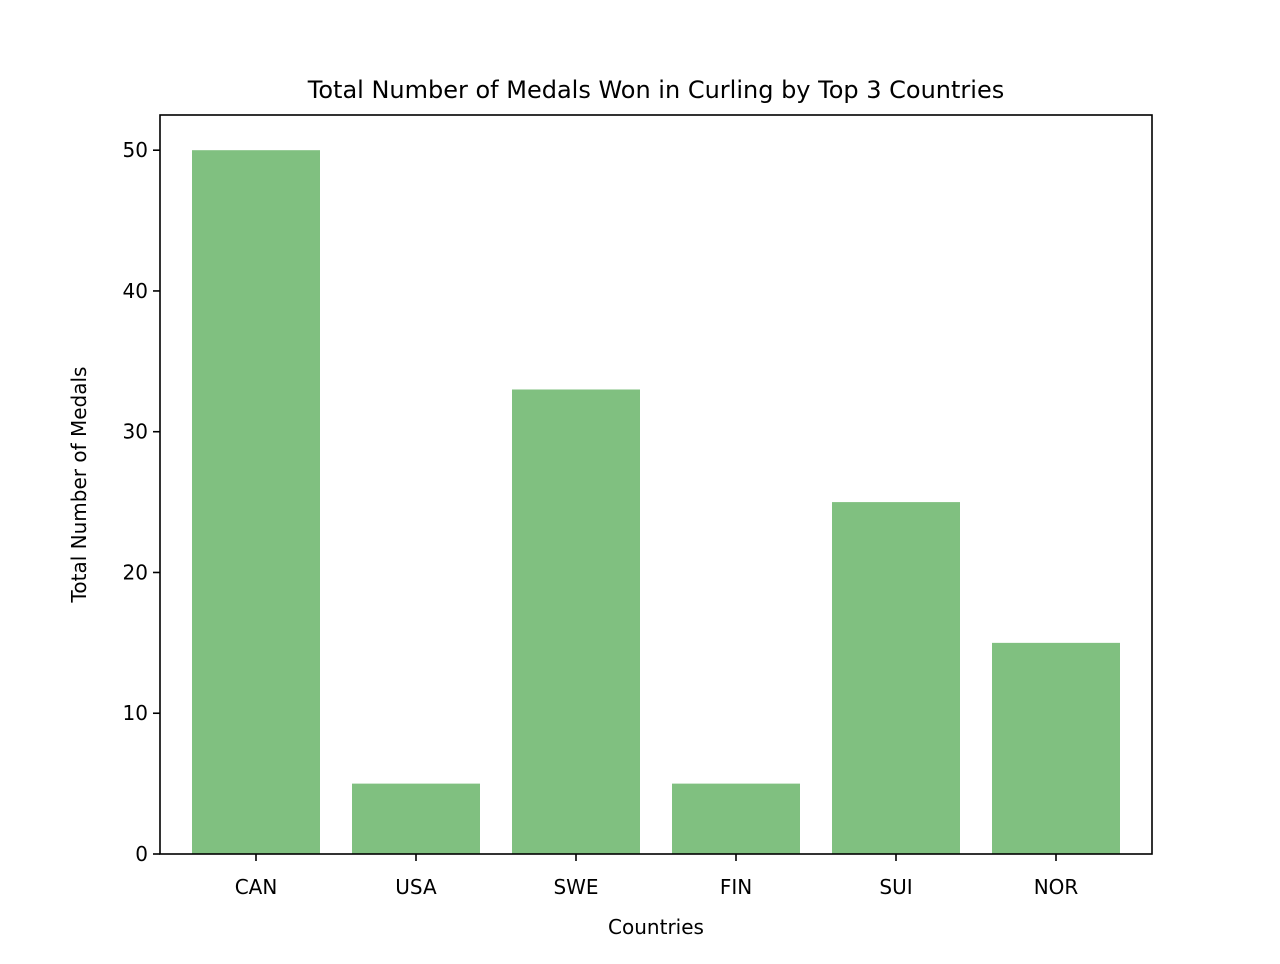  What do you see at coordinates (135, 713) in the screenshot?
I see `y-tick-label-10: 10` at bounding box center [135, 713].